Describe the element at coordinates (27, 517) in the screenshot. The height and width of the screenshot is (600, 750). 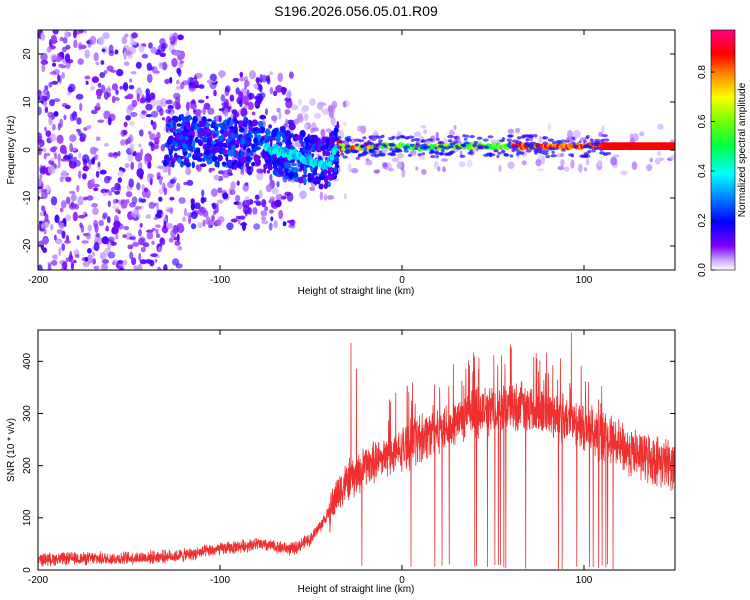
I see `snr-y-tick-label: 100` at that location.